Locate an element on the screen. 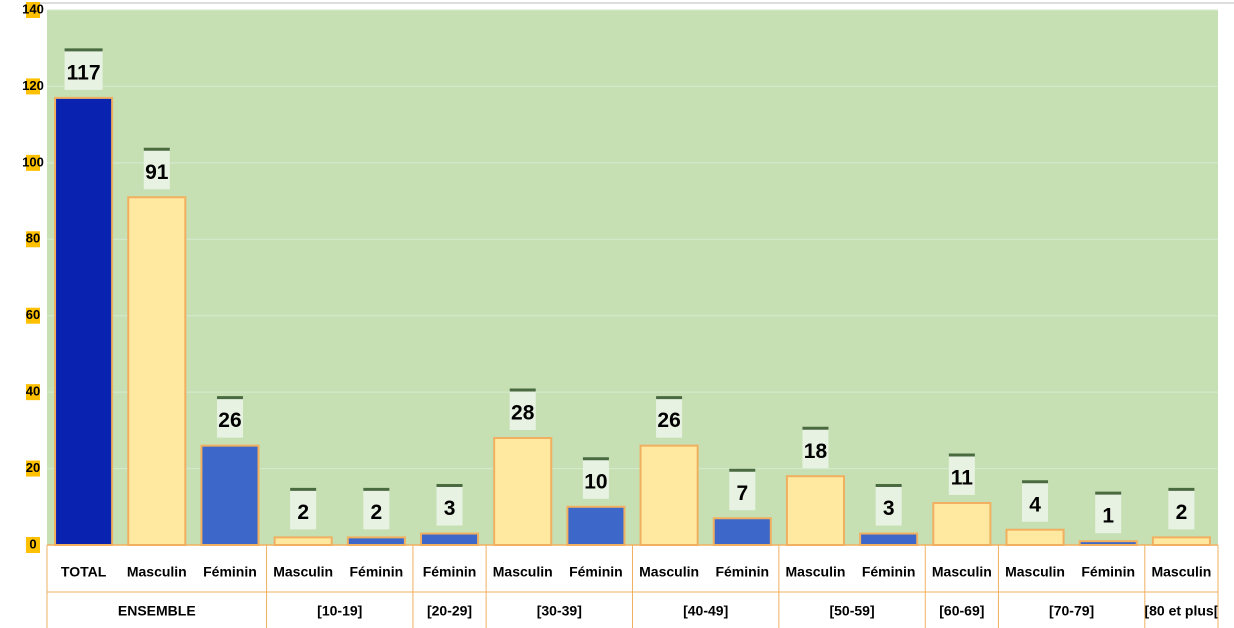  value-label: 91 is located at coordinates (157, 172).